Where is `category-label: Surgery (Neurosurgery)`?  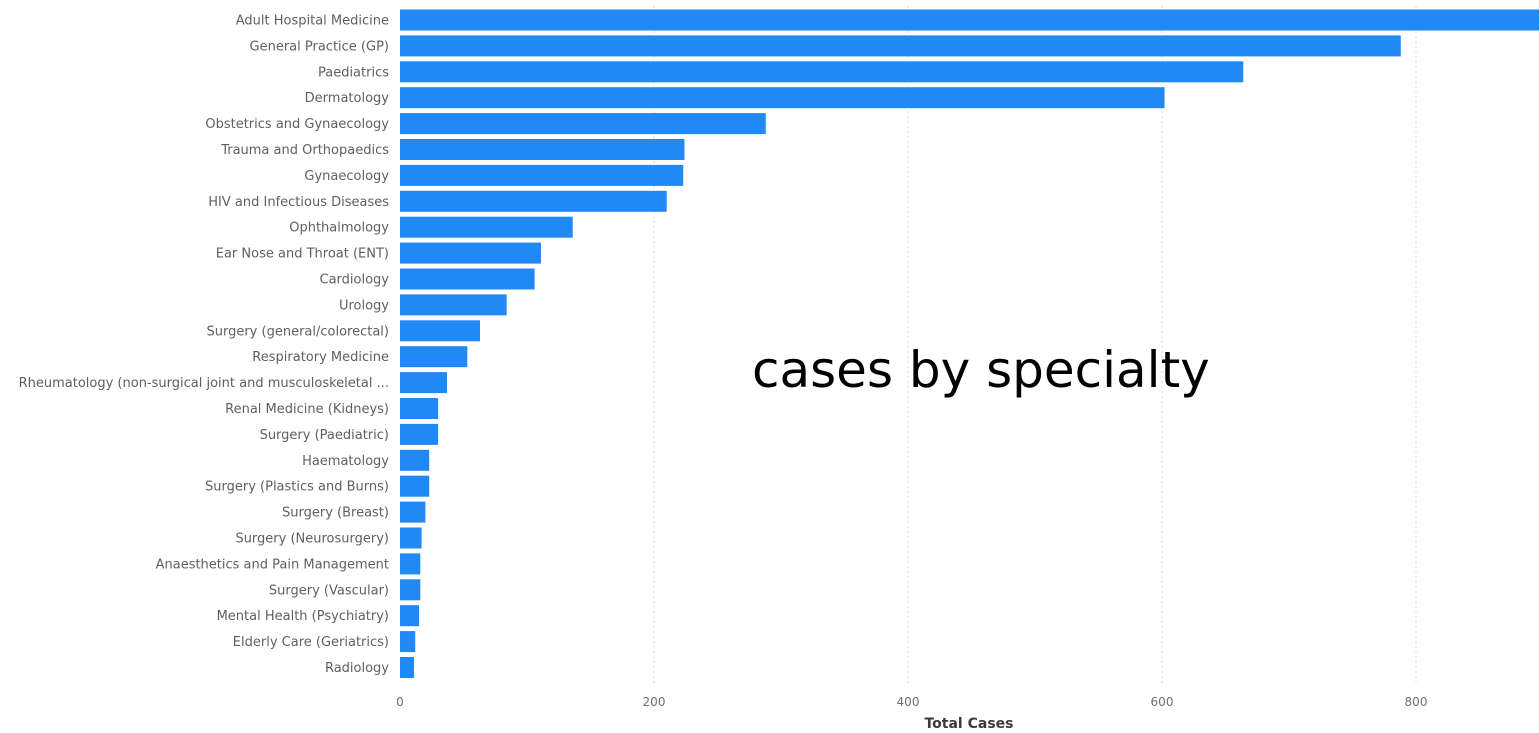 category-label: Surgery (Neurosurgery) is located at coordinates (312, 539).